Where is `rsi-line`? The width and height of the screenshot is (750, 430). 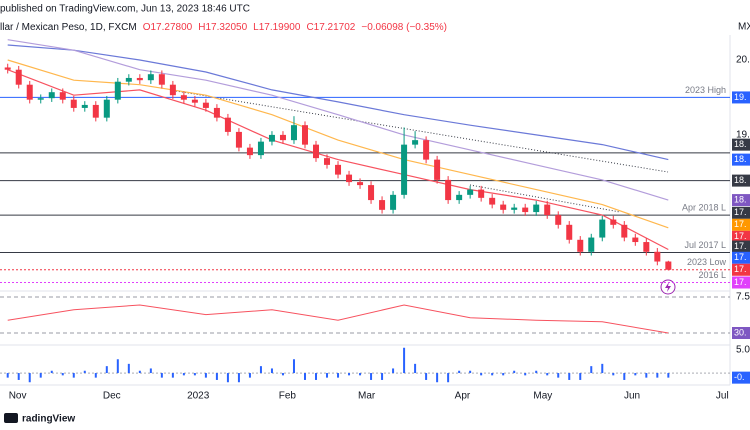 rsi-line is located at coordinates (338, 319).